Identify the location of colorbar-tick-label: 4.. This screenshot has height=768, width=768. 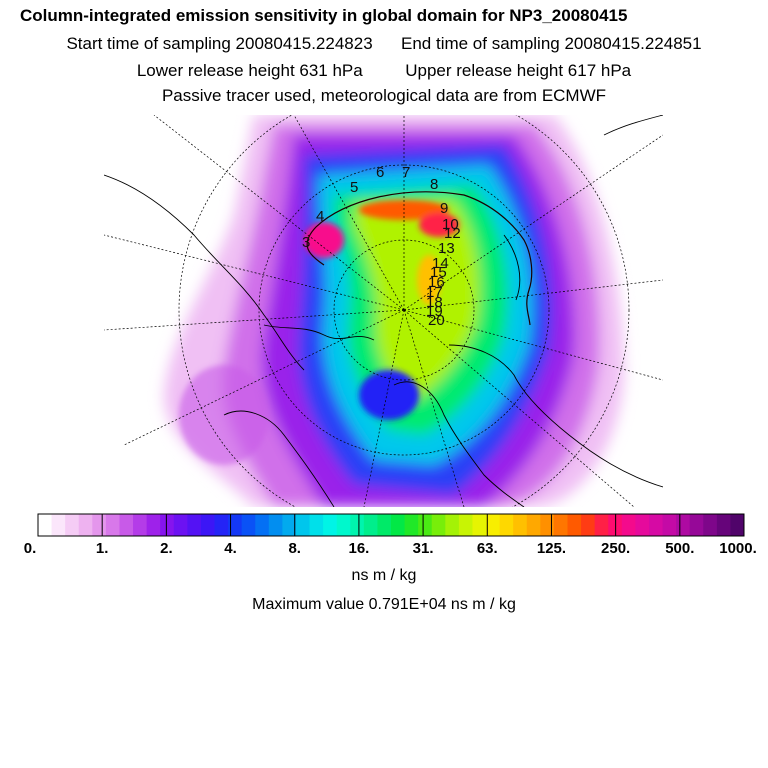
(230, 548).